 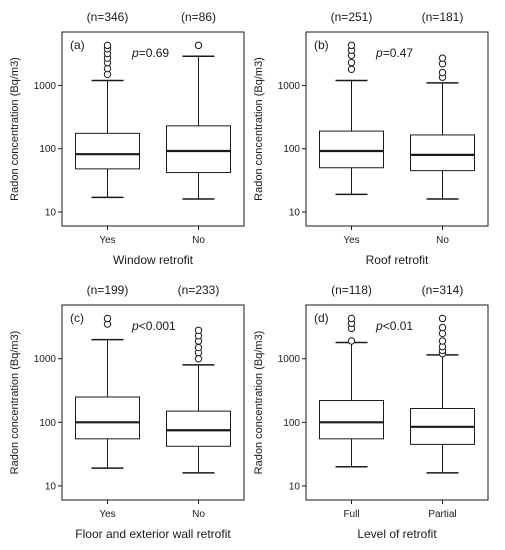 What do you see at coordinates (351, 290) in the screenshot?
I see `sample-size-label: (n=118)` at bounding box center [351, 290].